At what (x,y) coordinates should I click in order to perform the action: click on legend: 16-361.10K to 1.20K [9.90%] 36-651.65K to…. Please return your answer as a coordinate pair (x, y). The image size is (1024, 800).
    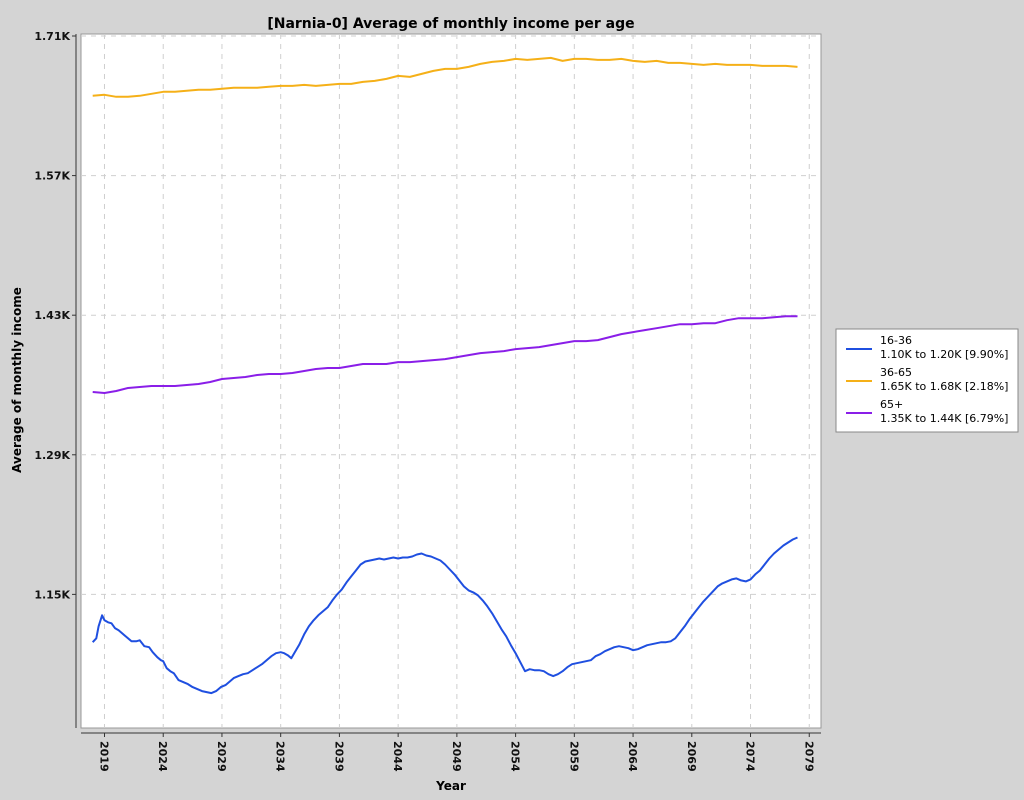
    Looking at the image, I should click on (927, 380).